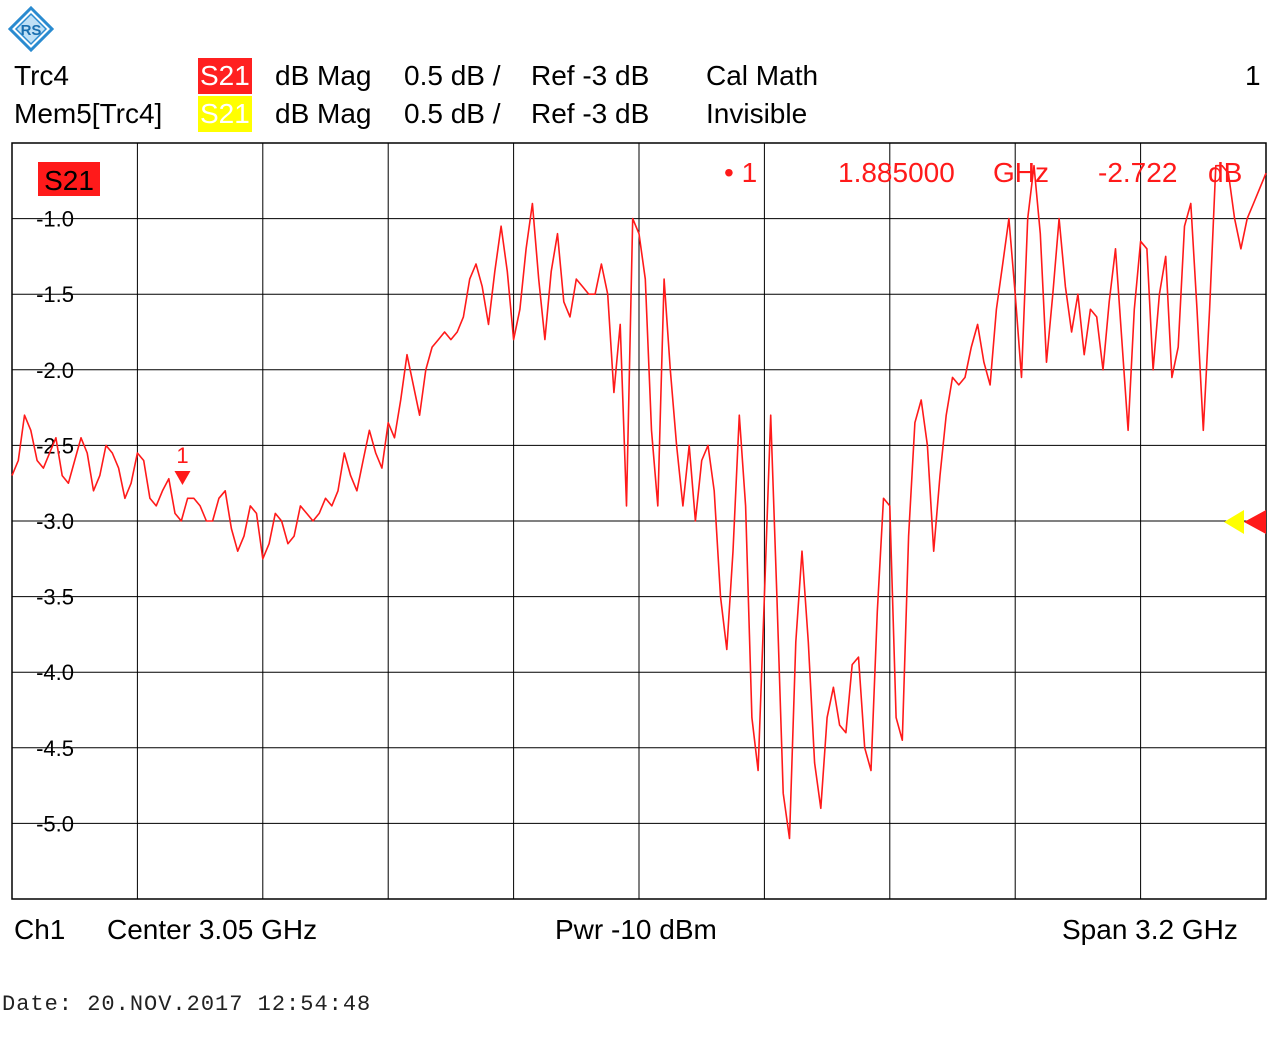  What do you see at coordinates (1255, 522) in the screenshot?
I see `trace-ref-arrow-icon` at bounding box center [1255, 522].